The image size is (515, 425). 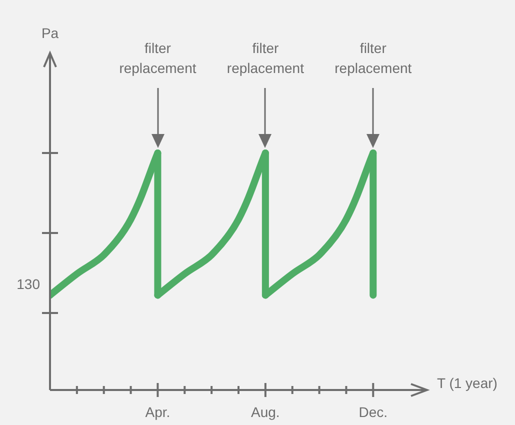 I want to click on x-tick-label: Aug., so click(x=265, y=412).